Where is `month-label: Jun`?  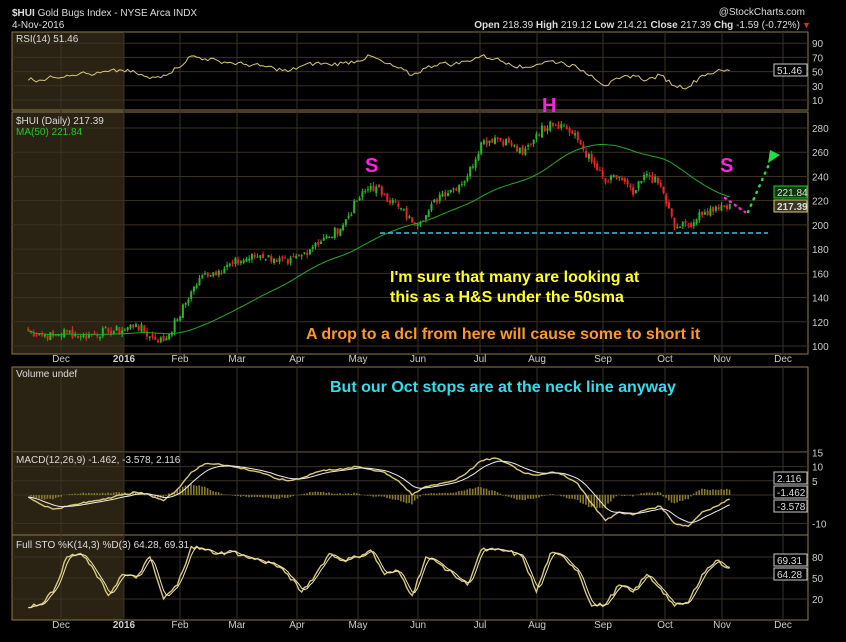 month-label: Jun is located at coordinates (418, 625).